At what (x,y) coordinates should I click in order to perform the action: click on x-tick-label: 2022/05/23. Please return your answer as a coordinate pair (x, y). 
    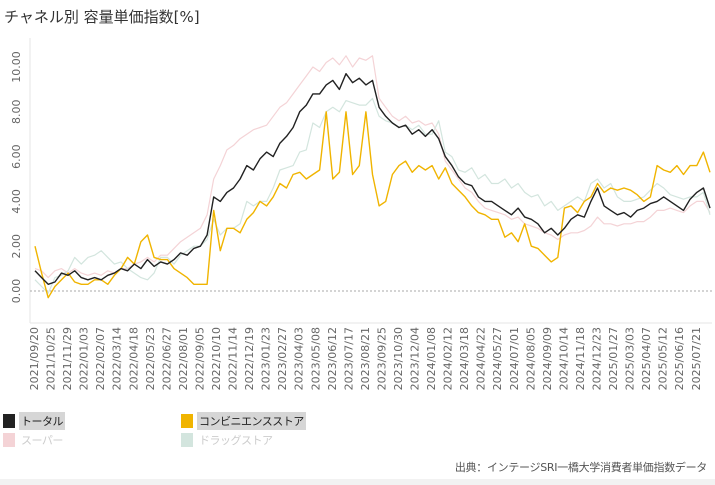
    Looking at the image, I should click on (150, 358).